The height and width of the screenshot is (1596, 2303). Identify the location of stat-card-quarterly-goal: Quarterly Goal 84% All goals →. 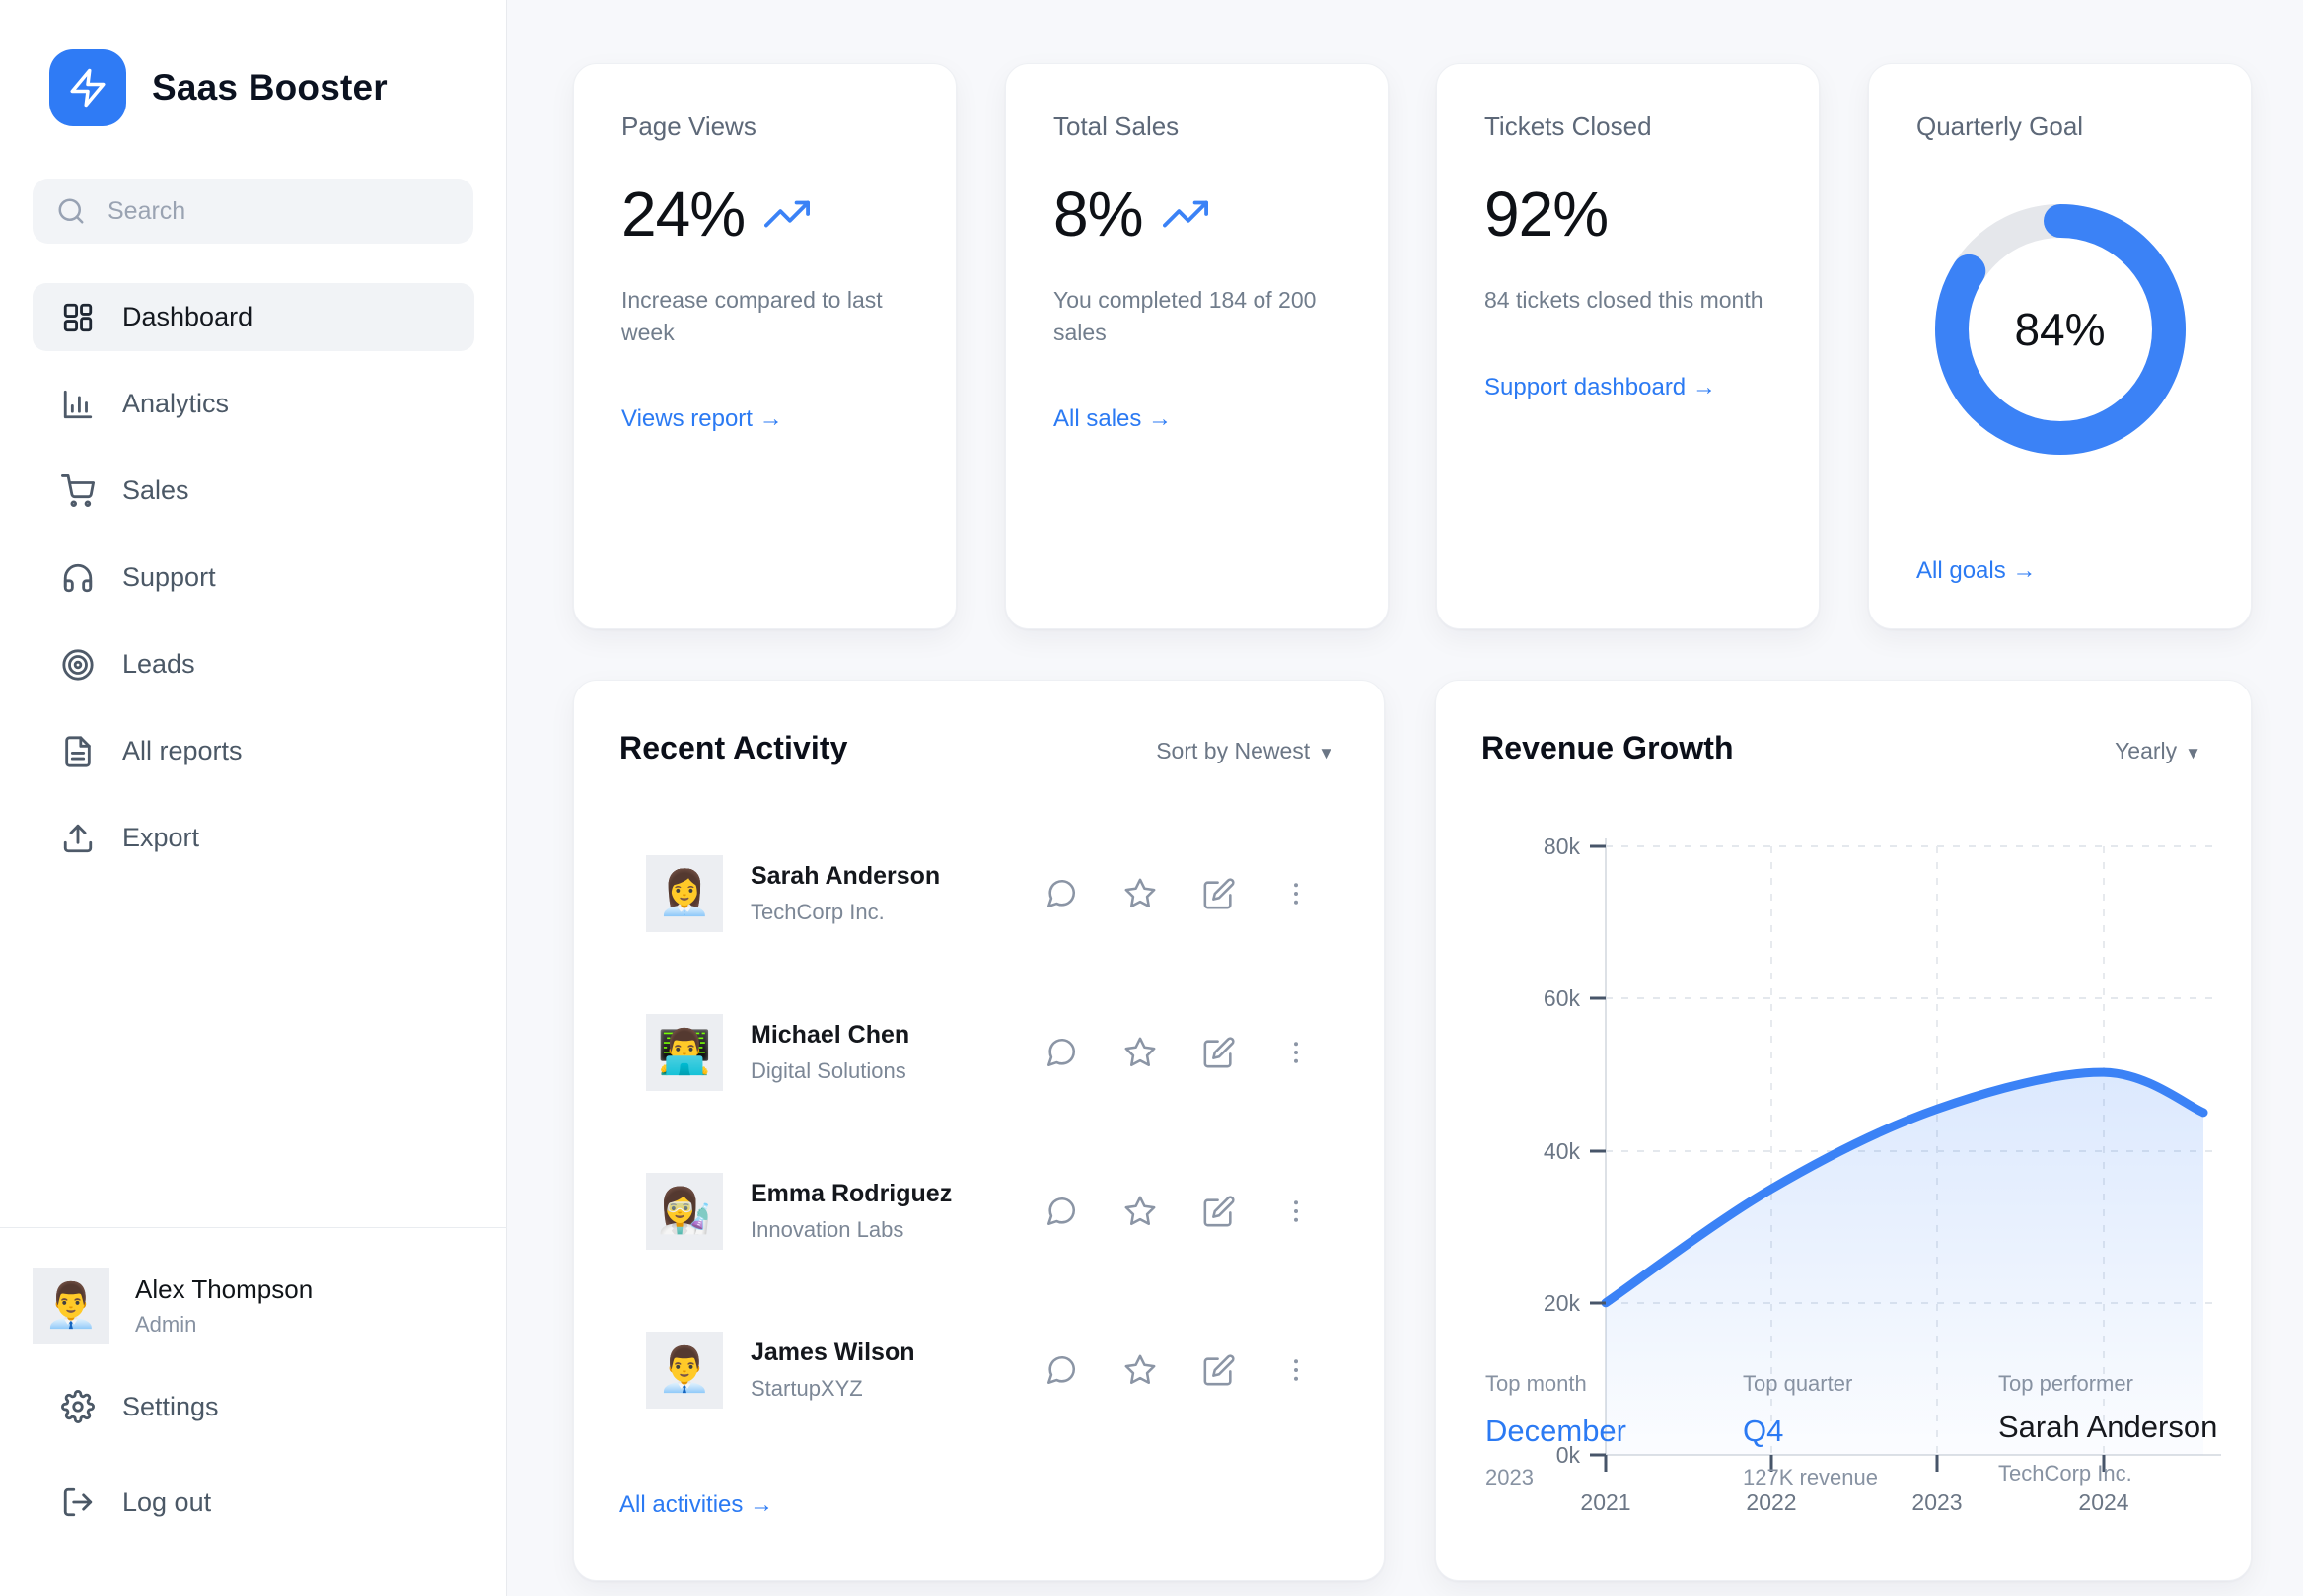
(2060, 346).